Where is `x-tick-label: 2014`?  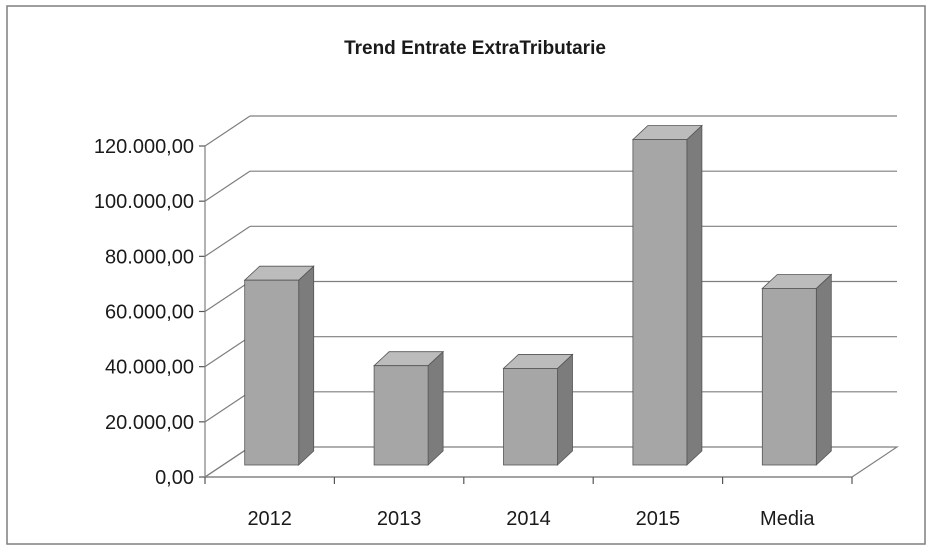 x-tick-label: 2014 is located at coordinates (528, 519).